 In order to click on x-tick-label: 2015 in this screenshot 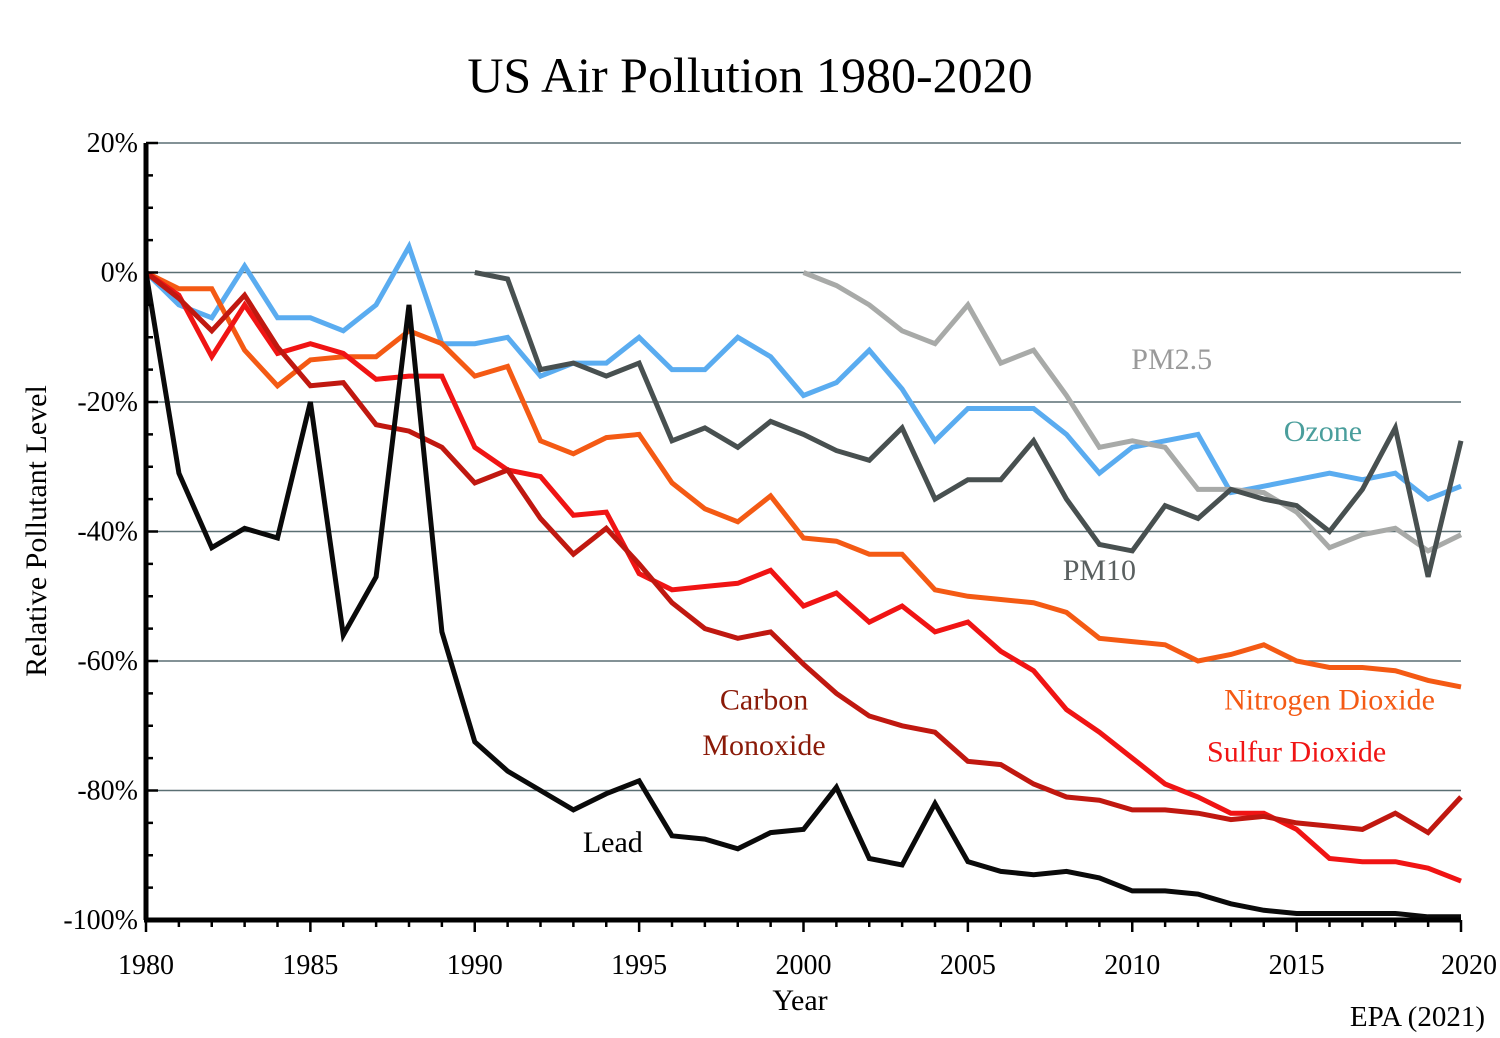, I will do `click(1297, 965)`.